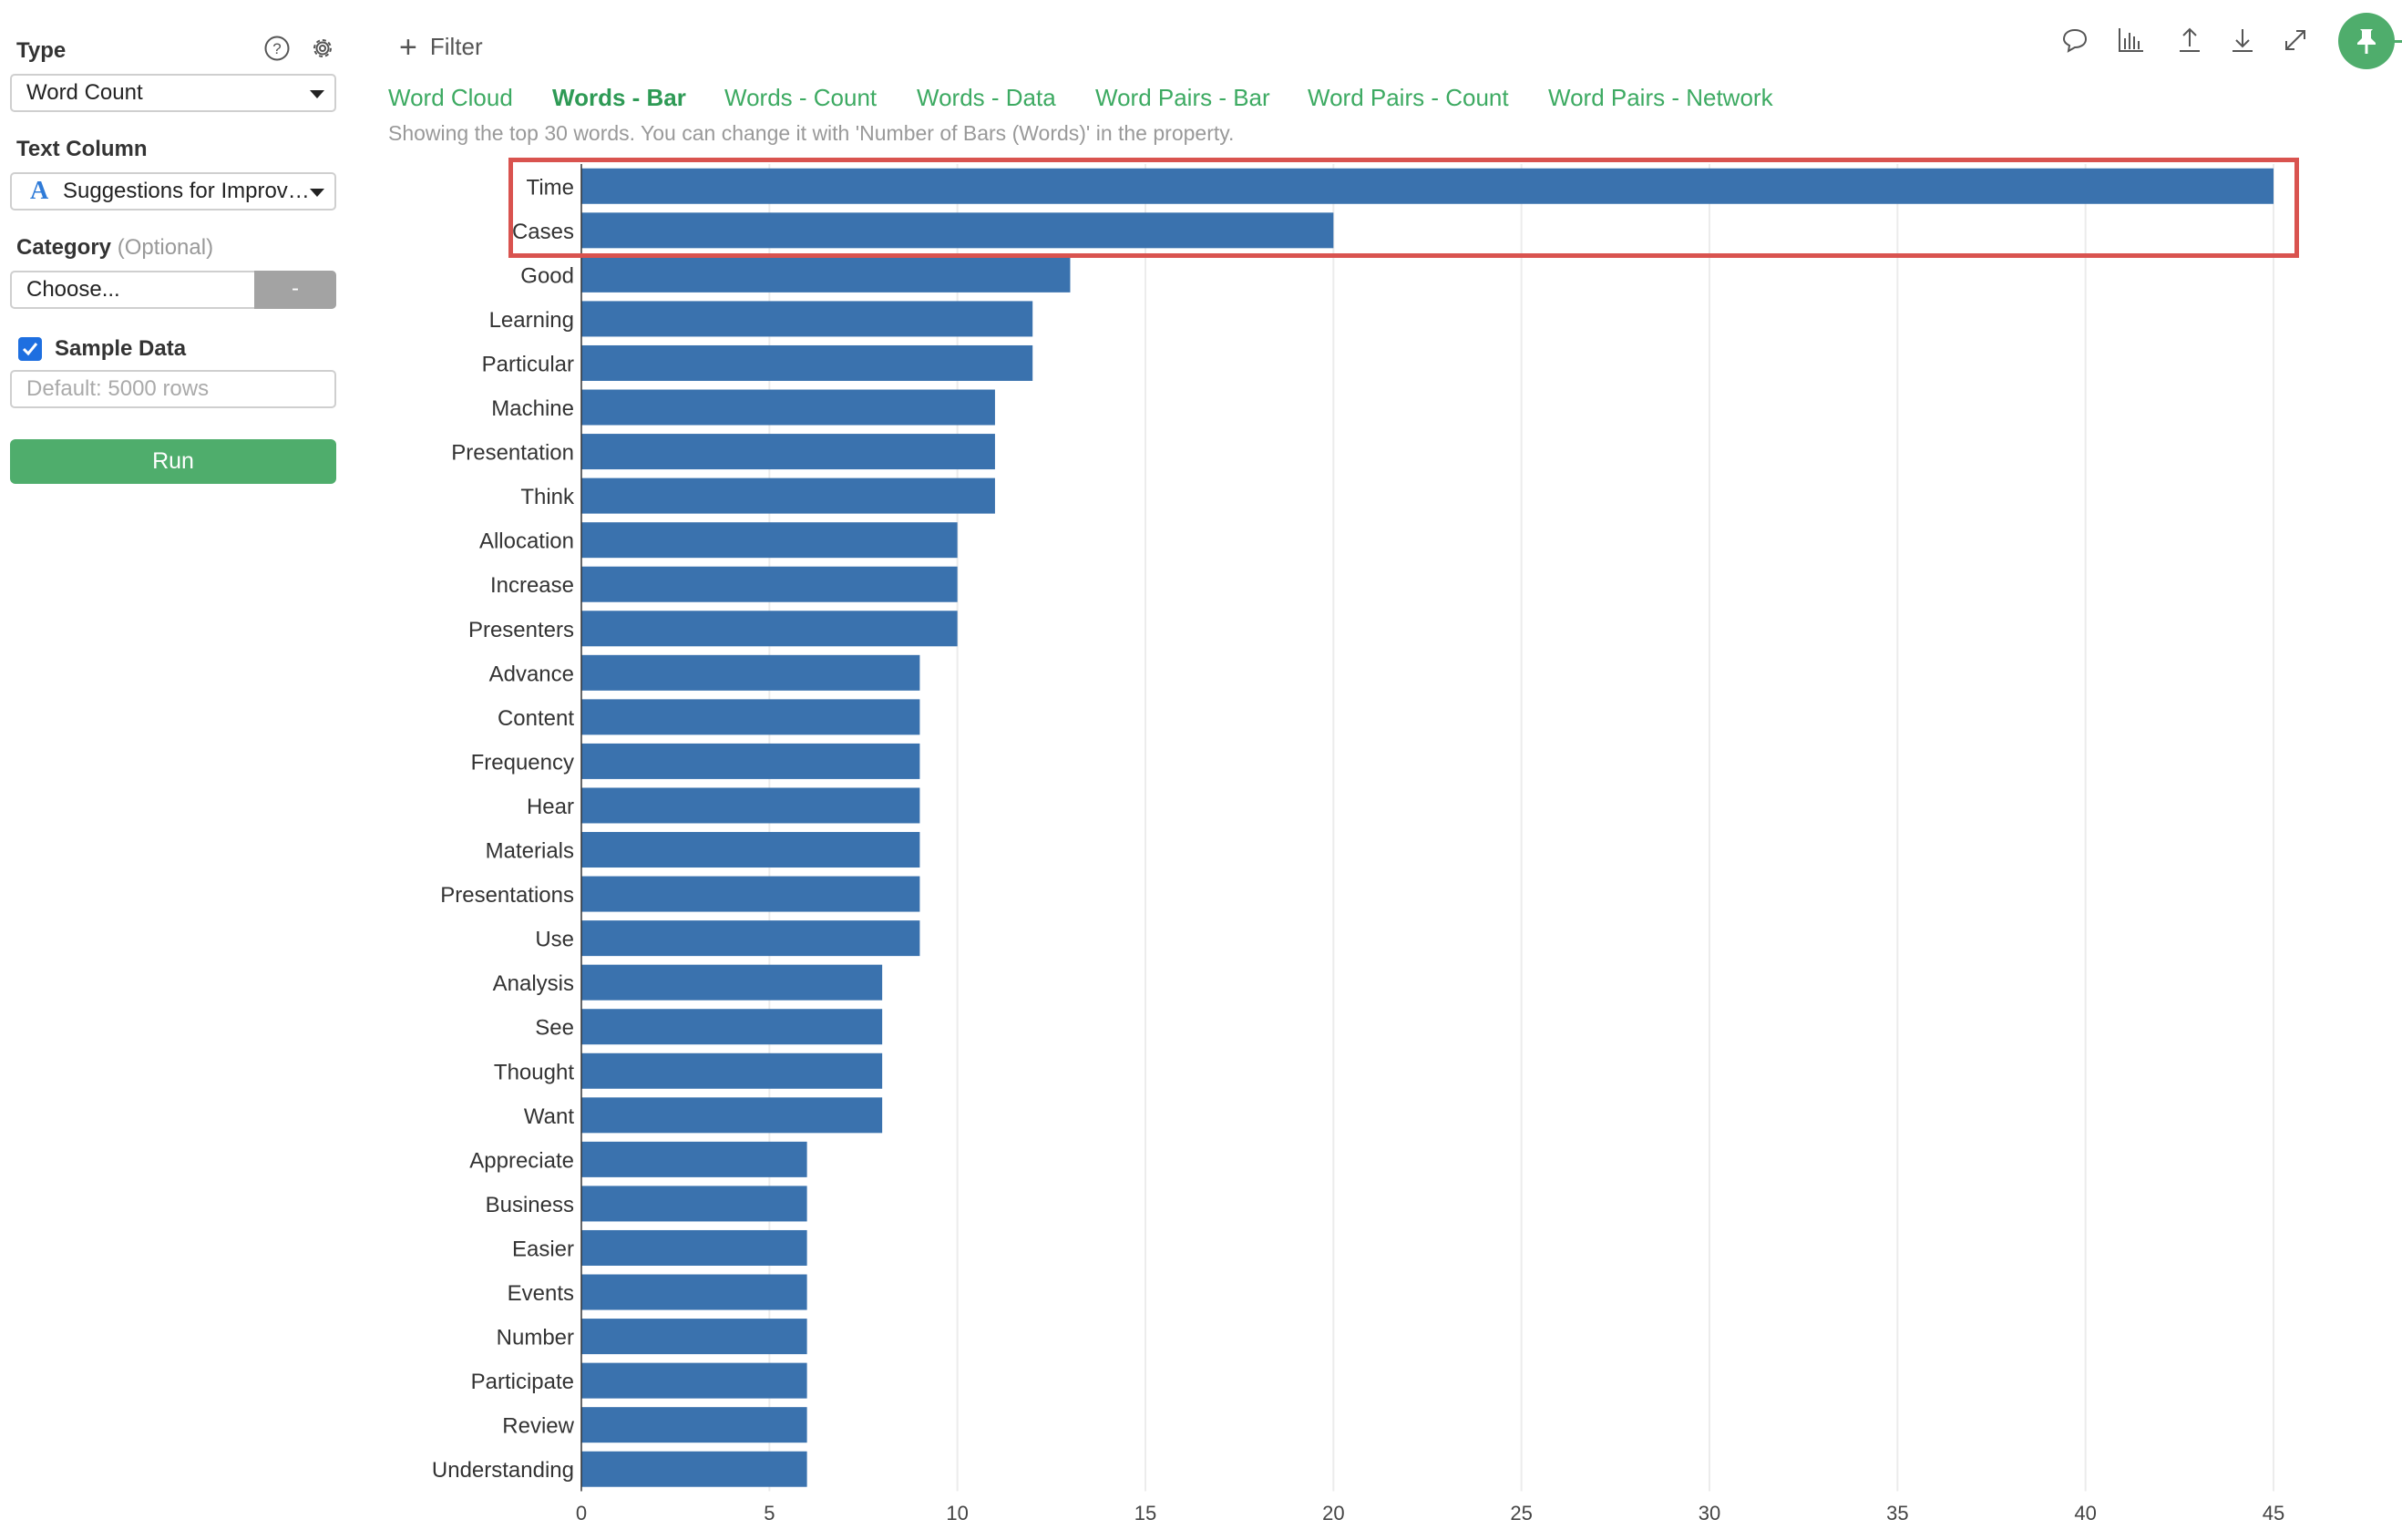 This screenshot has height=1540, width=2402. I want to click on x-tick-label: 15, so click(1145, 1513).